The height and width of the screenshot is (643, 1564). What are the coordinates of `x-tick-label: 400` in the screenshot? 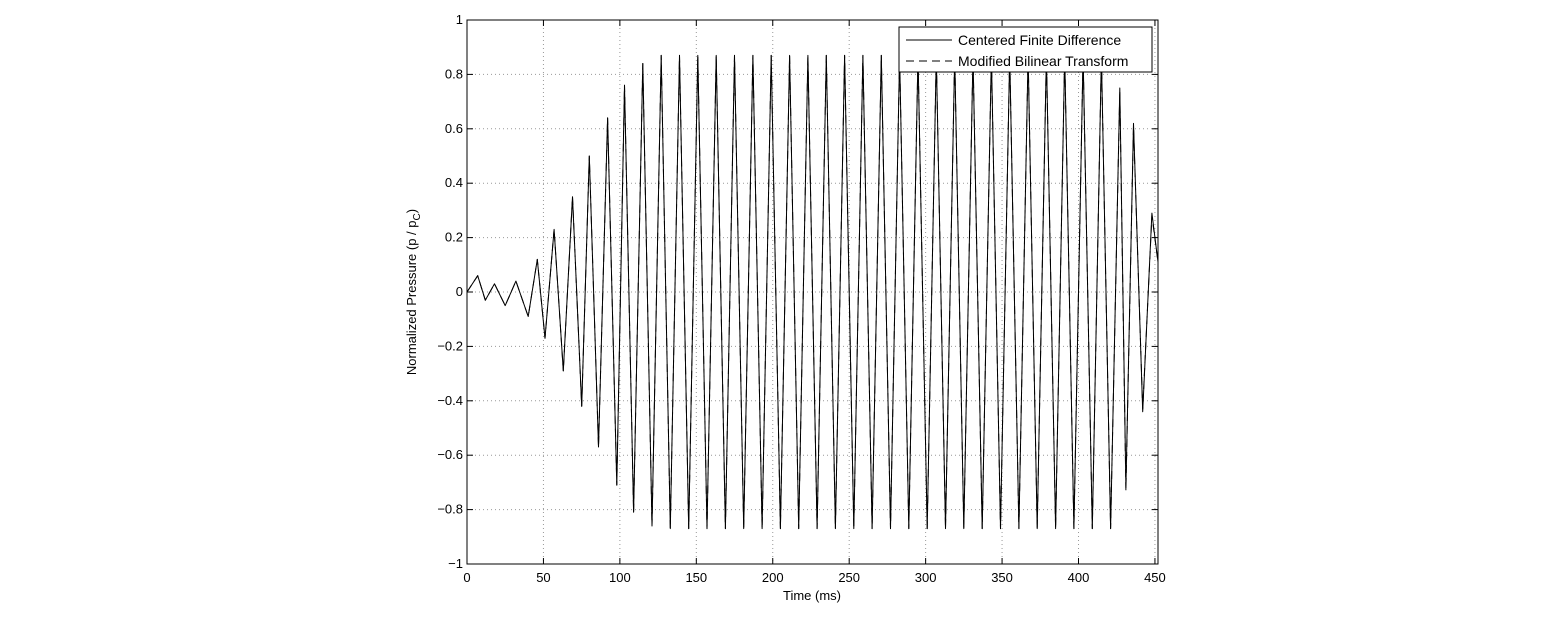 It's located at (1079, 577).